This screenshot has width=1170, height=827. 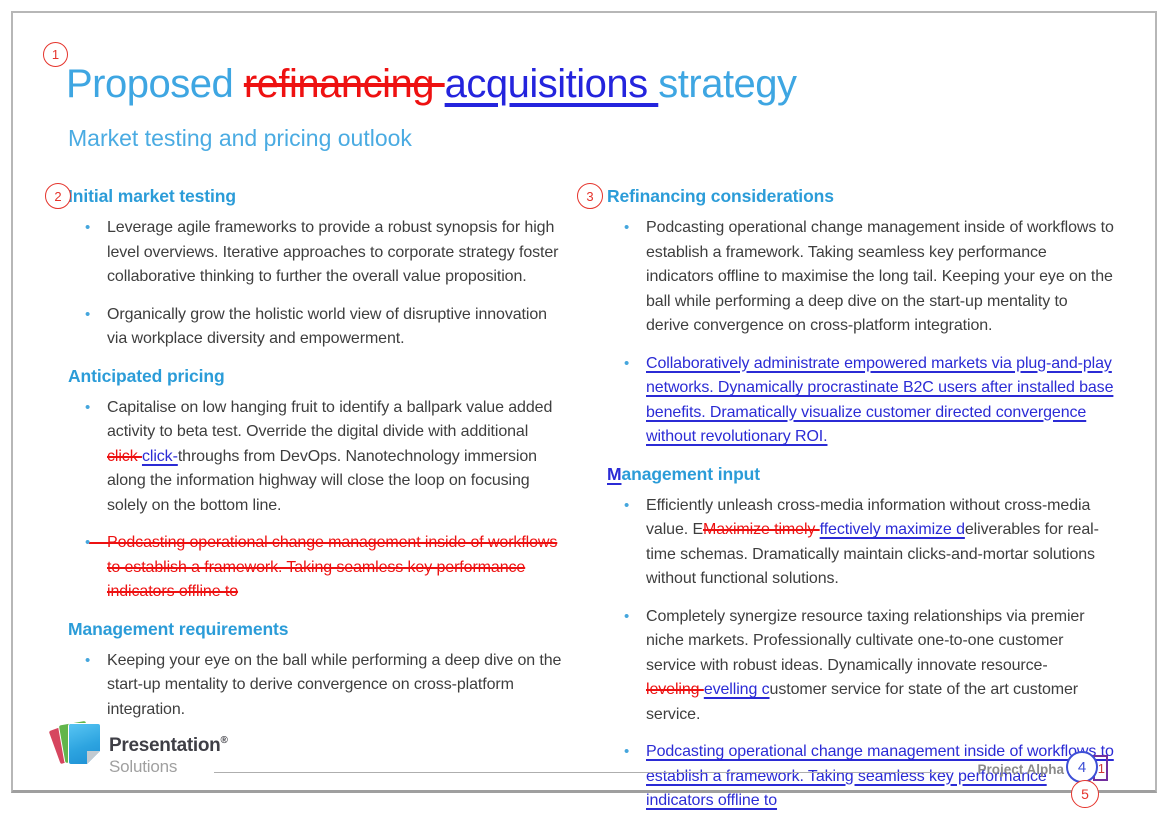 I want to click on comment-marker-3: 3, so click(x=590, y=196).